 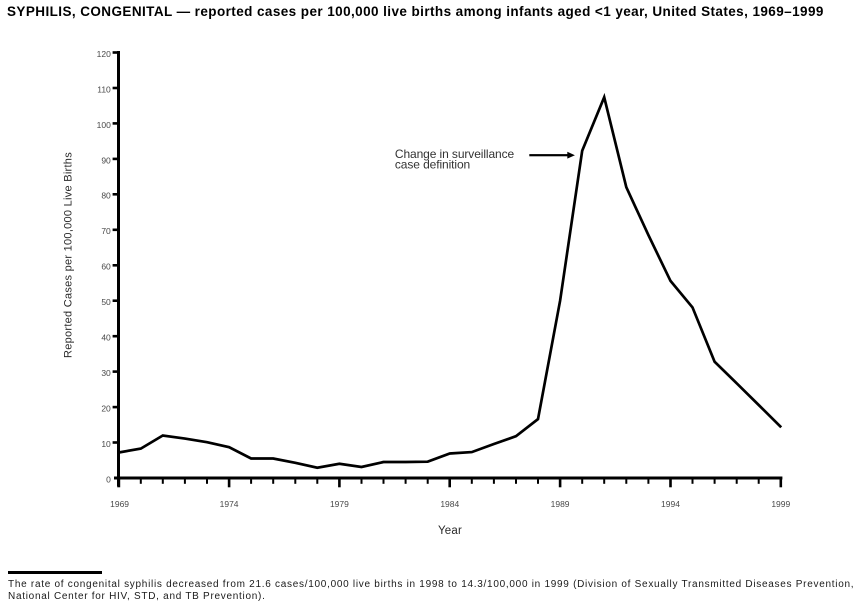 I want to click on svg-text: 30, so click(x=106, y=373).